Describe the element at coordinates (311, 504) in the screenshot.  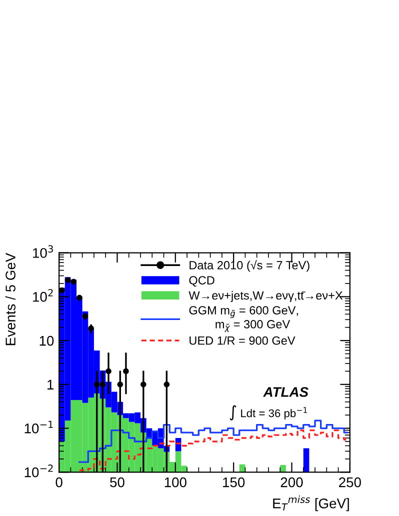
I see `x-axis-title: E$_{T}$$^{miss}$ [GeV]` at that location.